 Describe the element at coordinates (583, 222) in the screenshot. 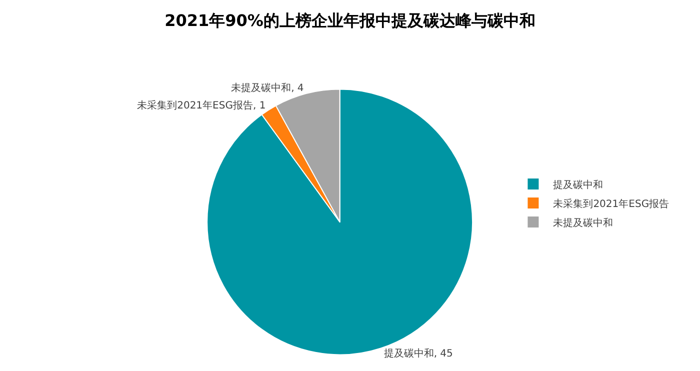

I see `legend-label: 未提及碳中和` at that location.